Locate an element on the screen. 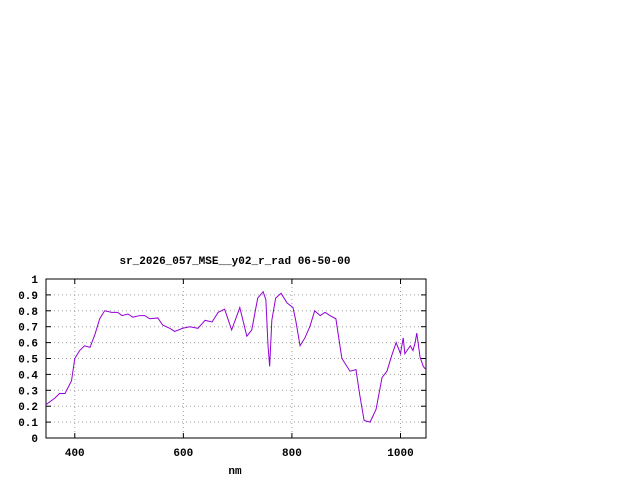  x-tick-label: 400 is located at coordinates (75, 454).